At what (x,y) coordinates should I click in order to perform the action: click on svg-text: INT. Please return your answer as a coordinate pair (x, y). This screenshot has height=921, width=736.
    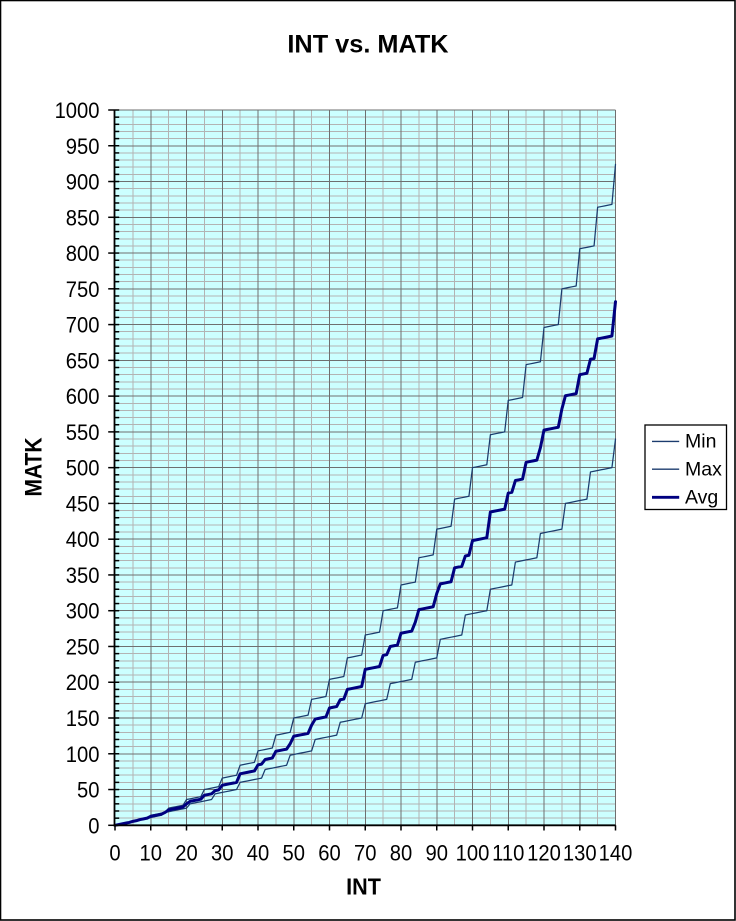
    Looking at the image, I should click on (363, 887).